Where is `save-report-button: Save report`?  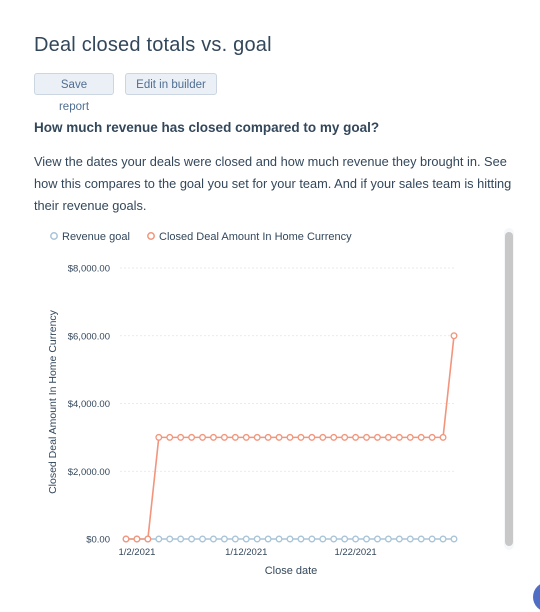
save-report-button: Save report is located at coordinates (74, 93).